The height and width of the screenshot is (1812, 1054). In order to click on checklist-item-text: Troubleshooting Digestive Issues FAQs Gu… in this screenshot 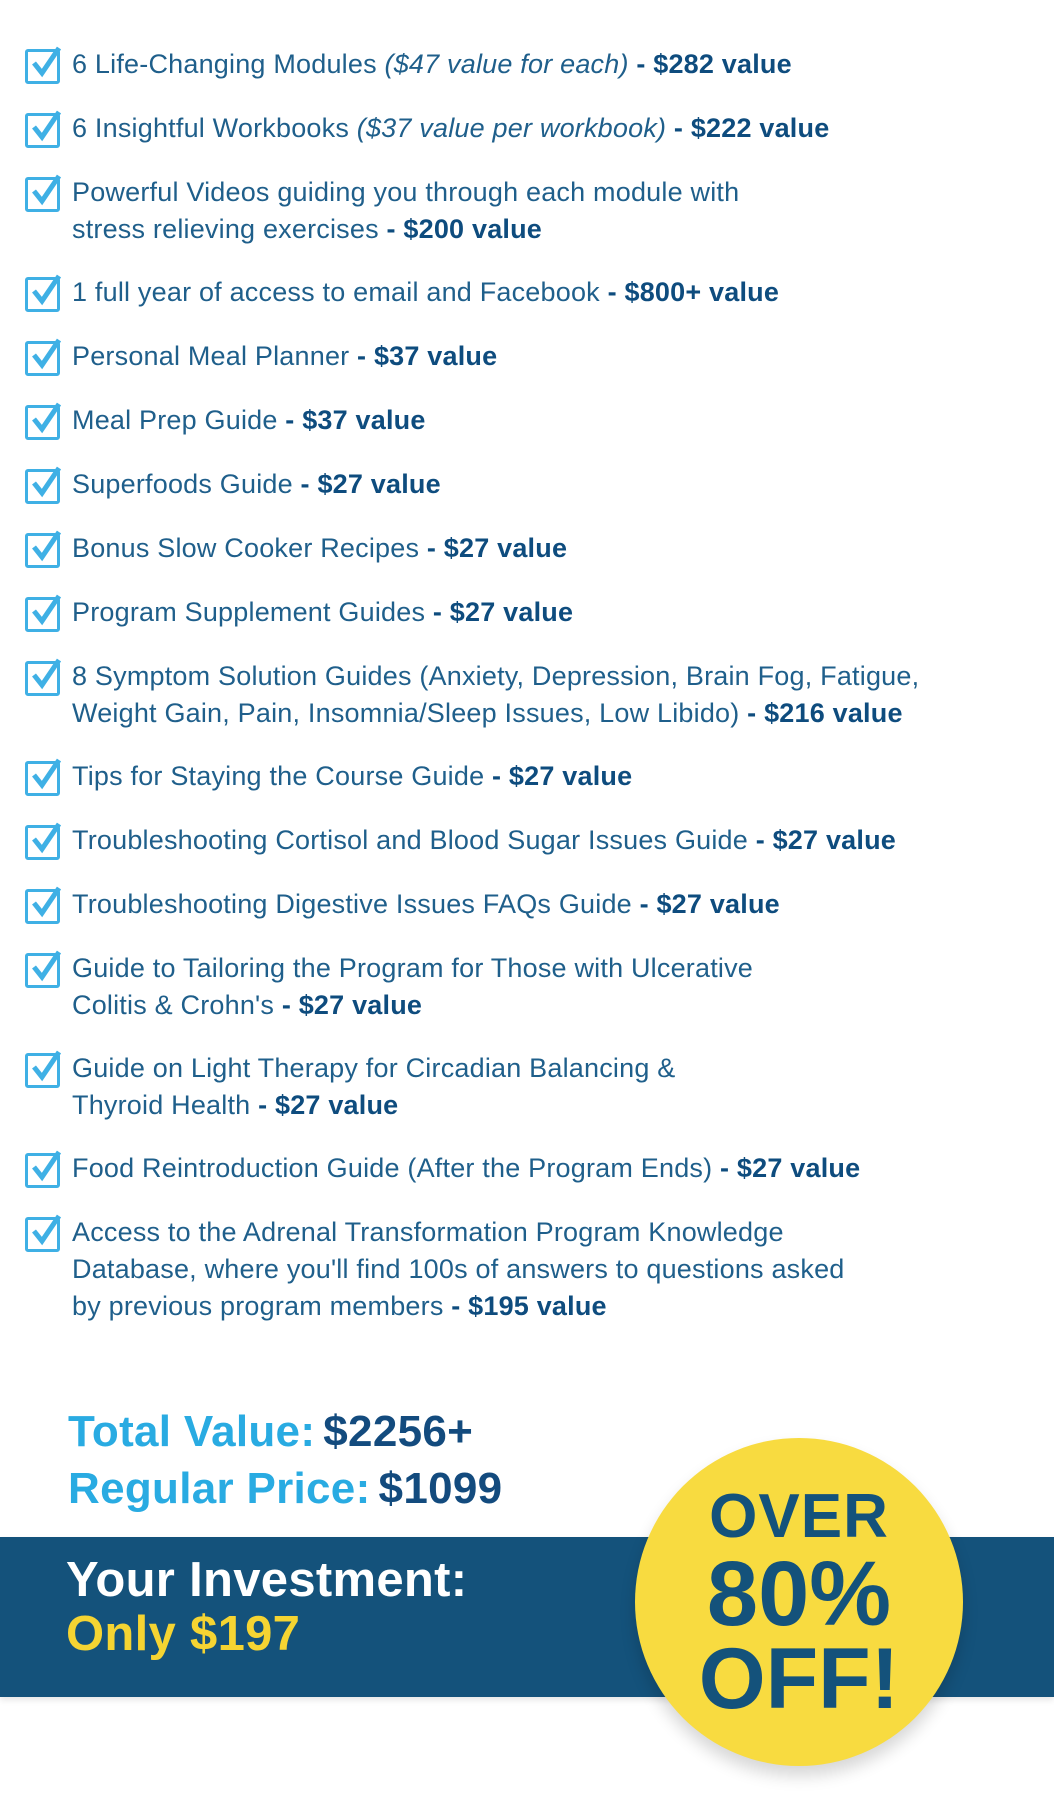, I will do `click(426, 904)`.